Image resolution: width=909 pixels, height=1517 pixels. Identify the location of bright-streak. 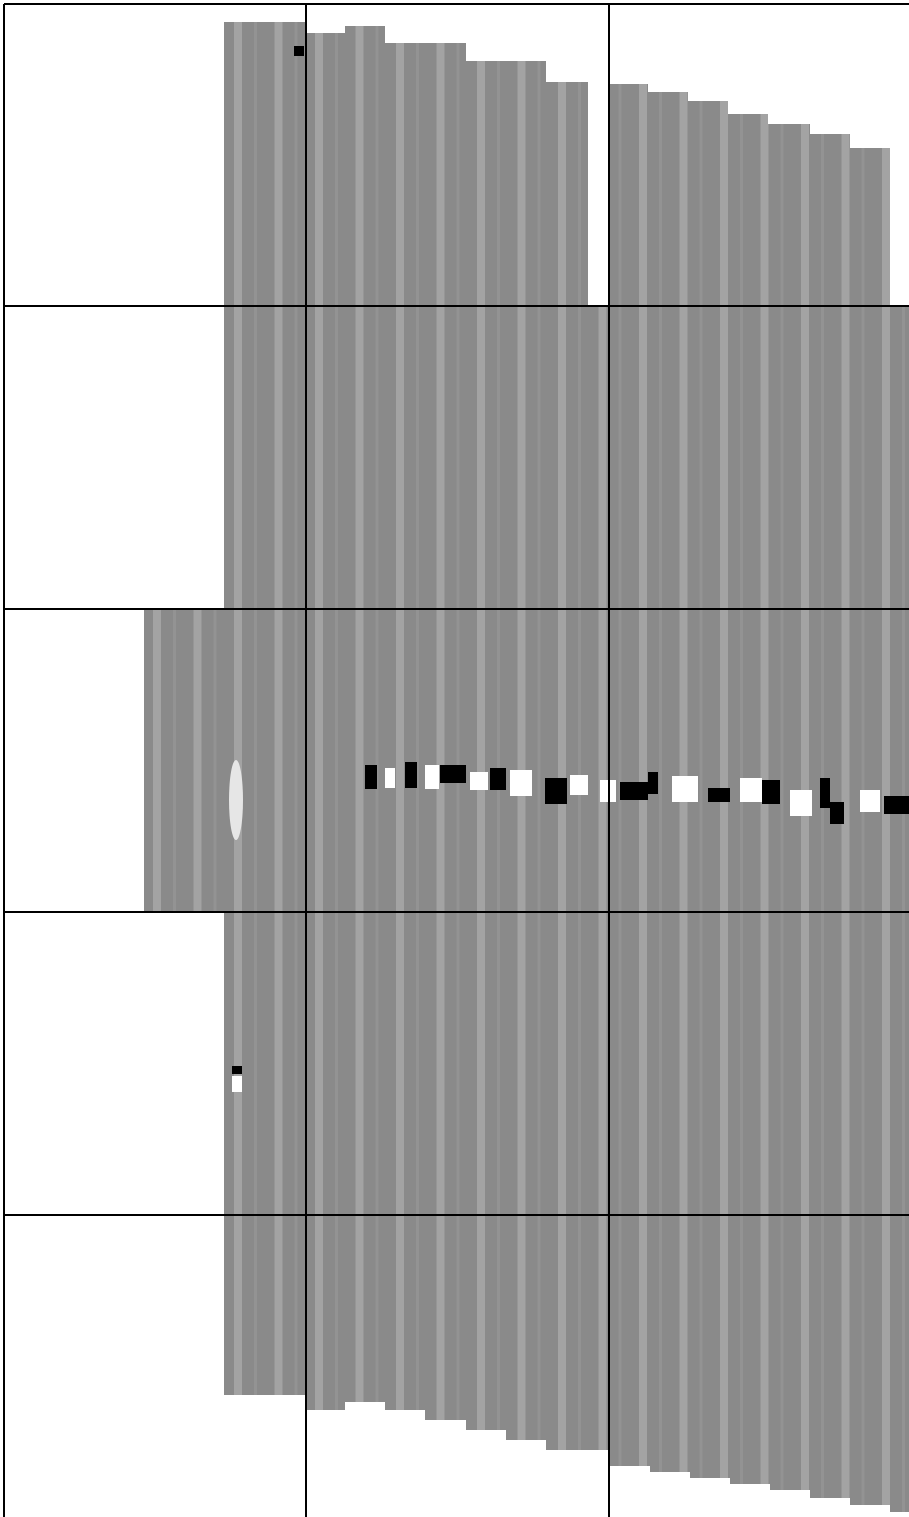
(236, 800).